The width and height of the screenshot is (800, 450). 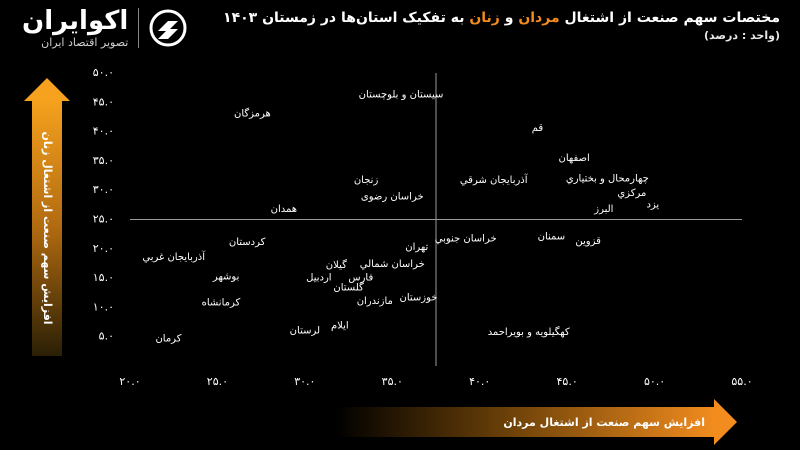 I want to click on province-label: کرمان, so click(x=168, y=338).